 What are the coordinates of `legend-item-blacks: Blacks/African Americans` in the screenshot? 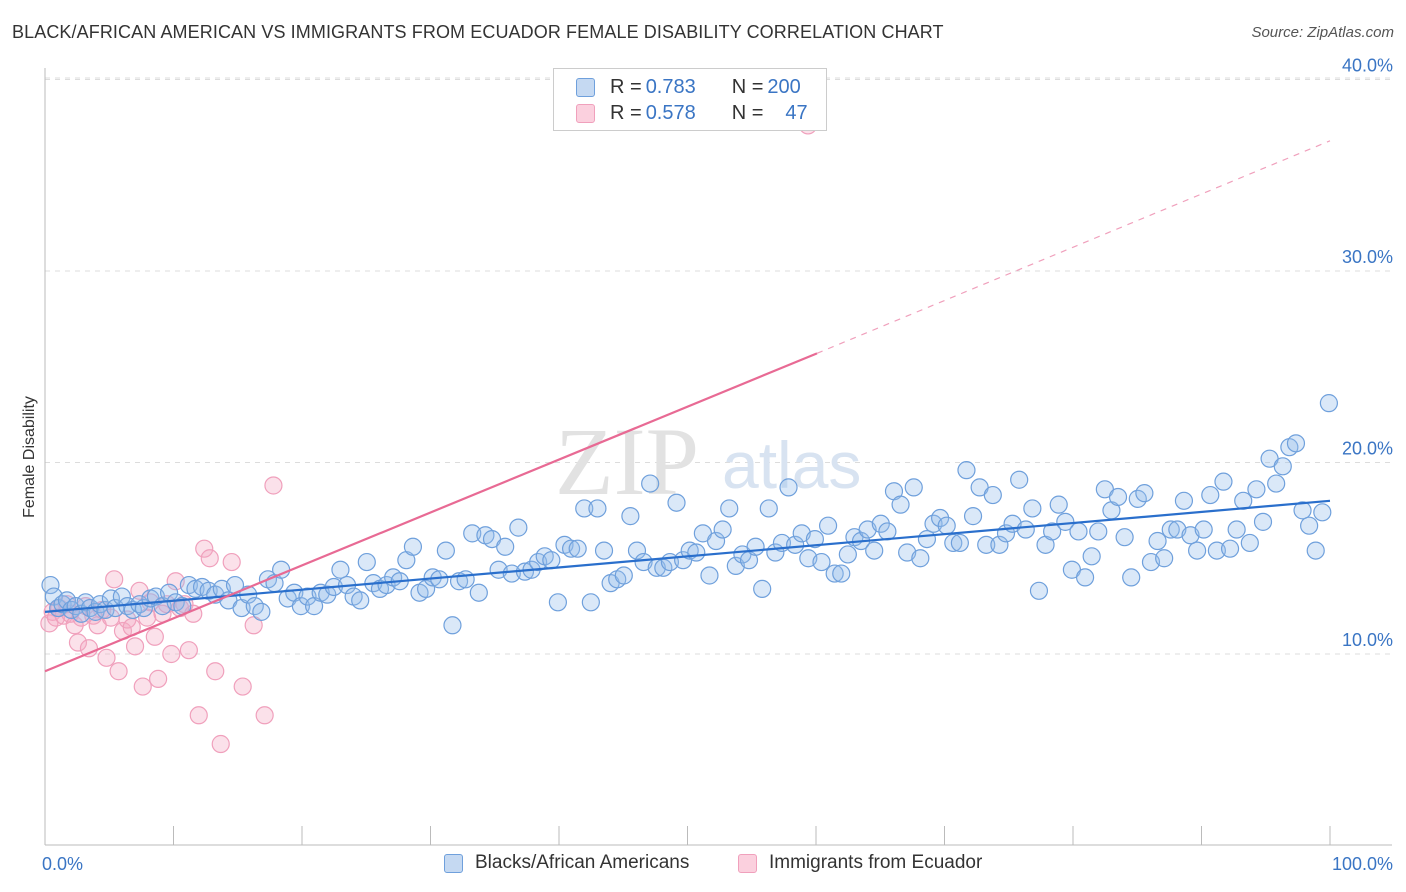 It's located at (566, 863).